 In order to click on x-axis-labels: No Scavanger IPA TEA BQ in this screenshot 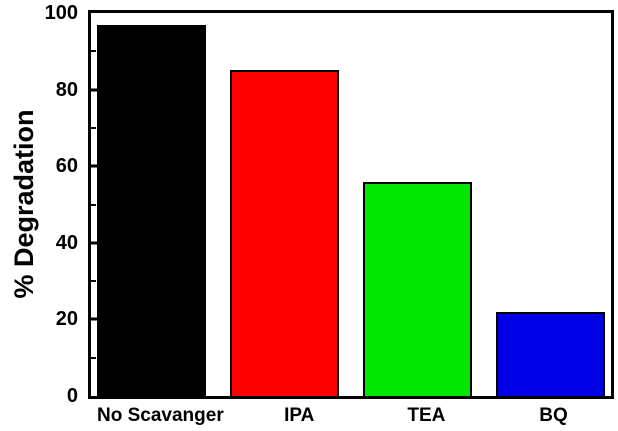, I will do `click(351, 416)`.